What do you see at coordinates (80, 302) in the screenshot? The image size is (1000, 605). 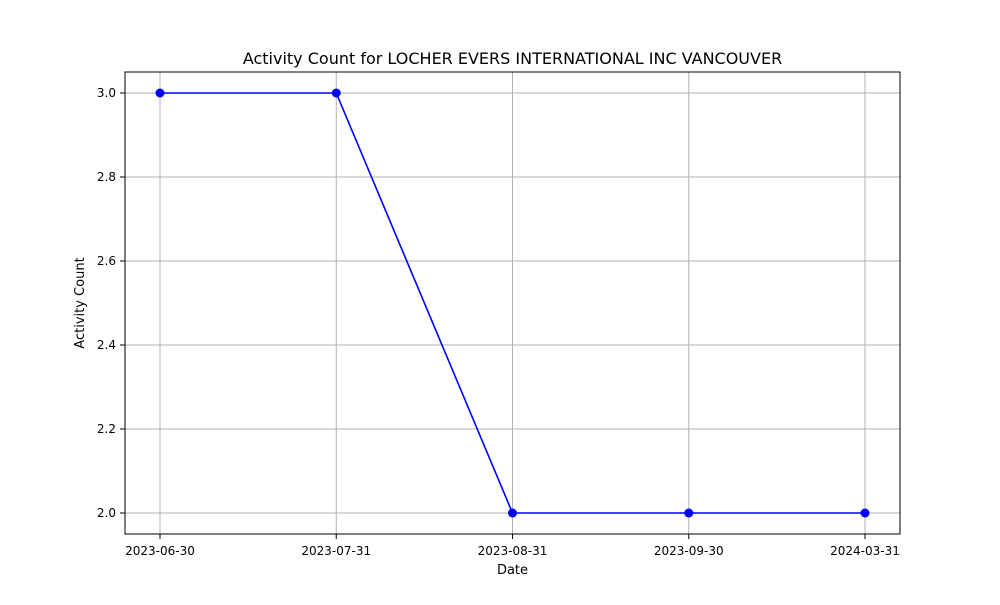 I see `y-axis-label: Activity Count` at bounding box center [80, 302].